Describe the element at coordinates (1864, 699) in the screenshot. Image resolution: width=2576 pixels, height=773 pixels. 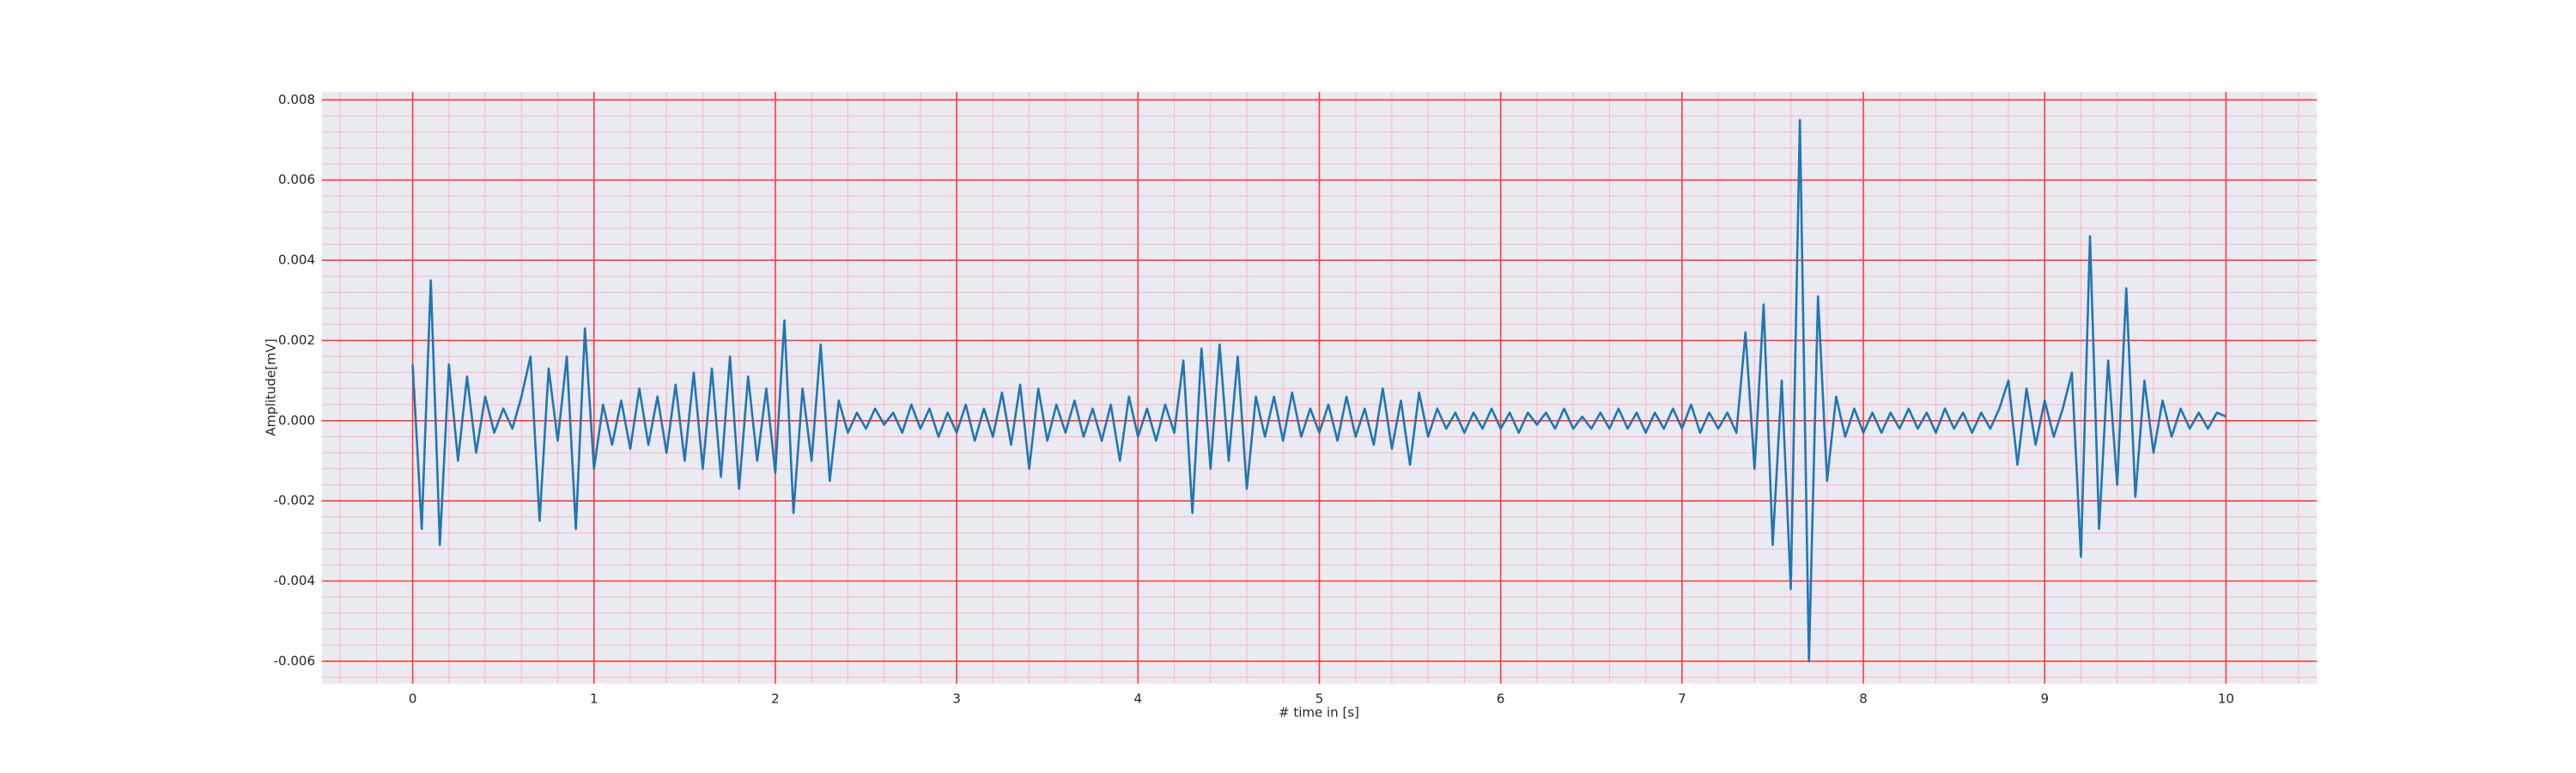
I see `x-tick-label: 8` at that location.